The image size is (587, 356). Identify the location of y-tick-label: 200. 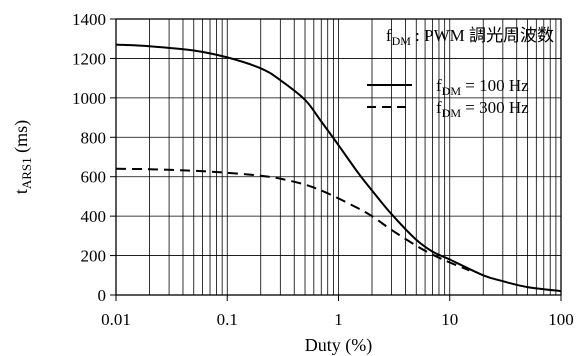
(94, 256).